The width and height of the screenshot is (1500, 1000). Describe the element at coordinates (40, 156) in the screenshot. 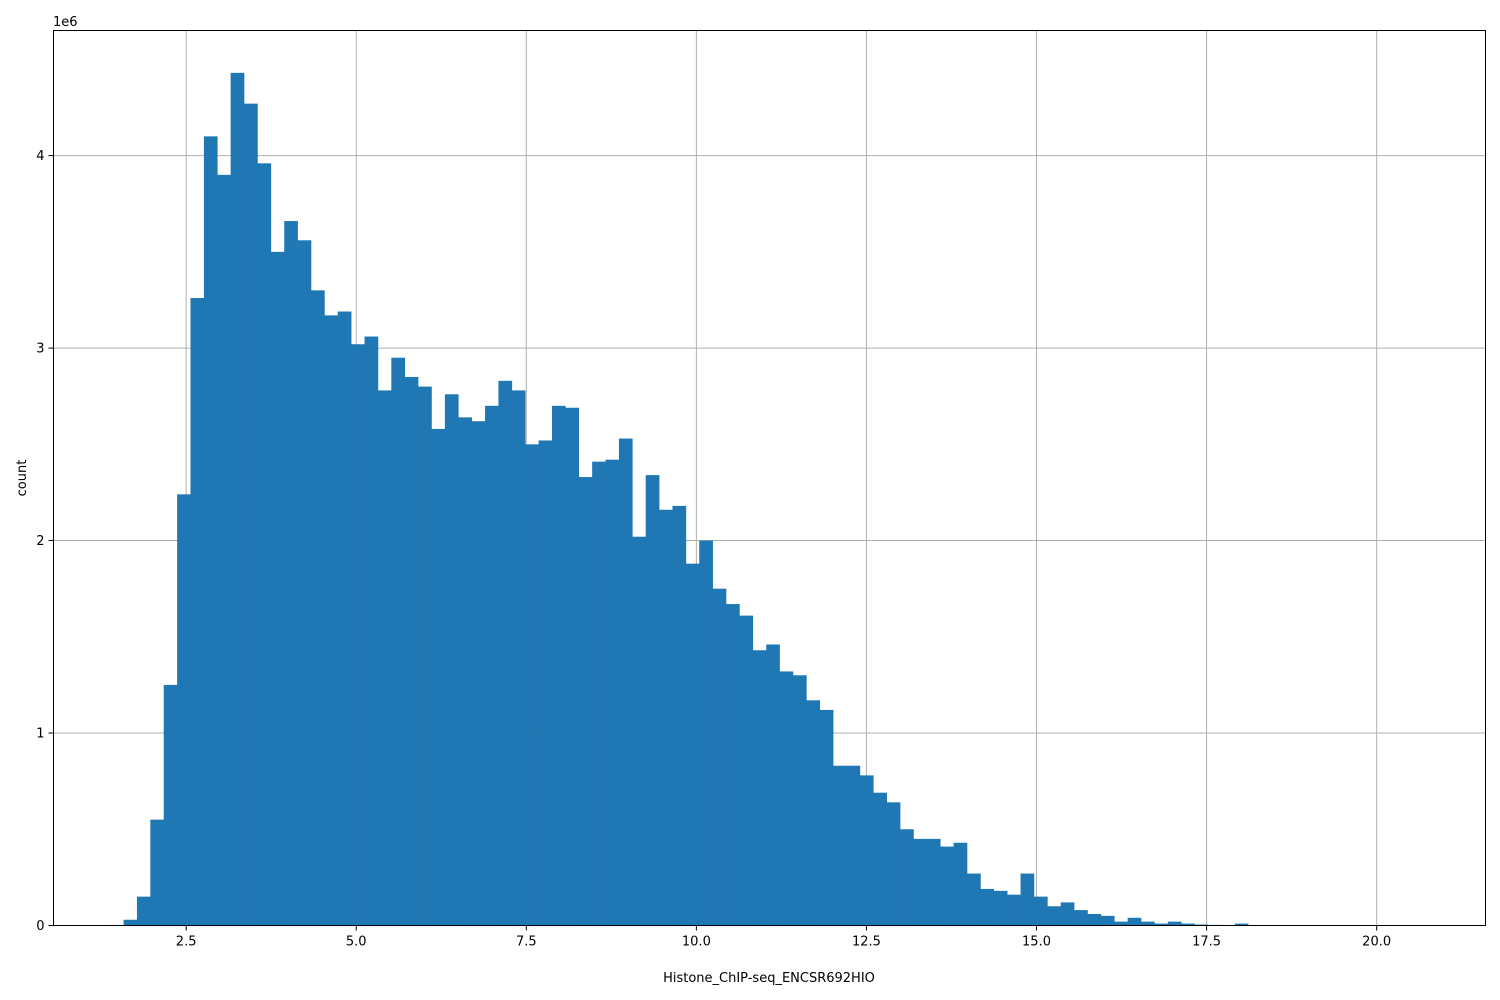

I see `y-tick-label: 4` at that location.